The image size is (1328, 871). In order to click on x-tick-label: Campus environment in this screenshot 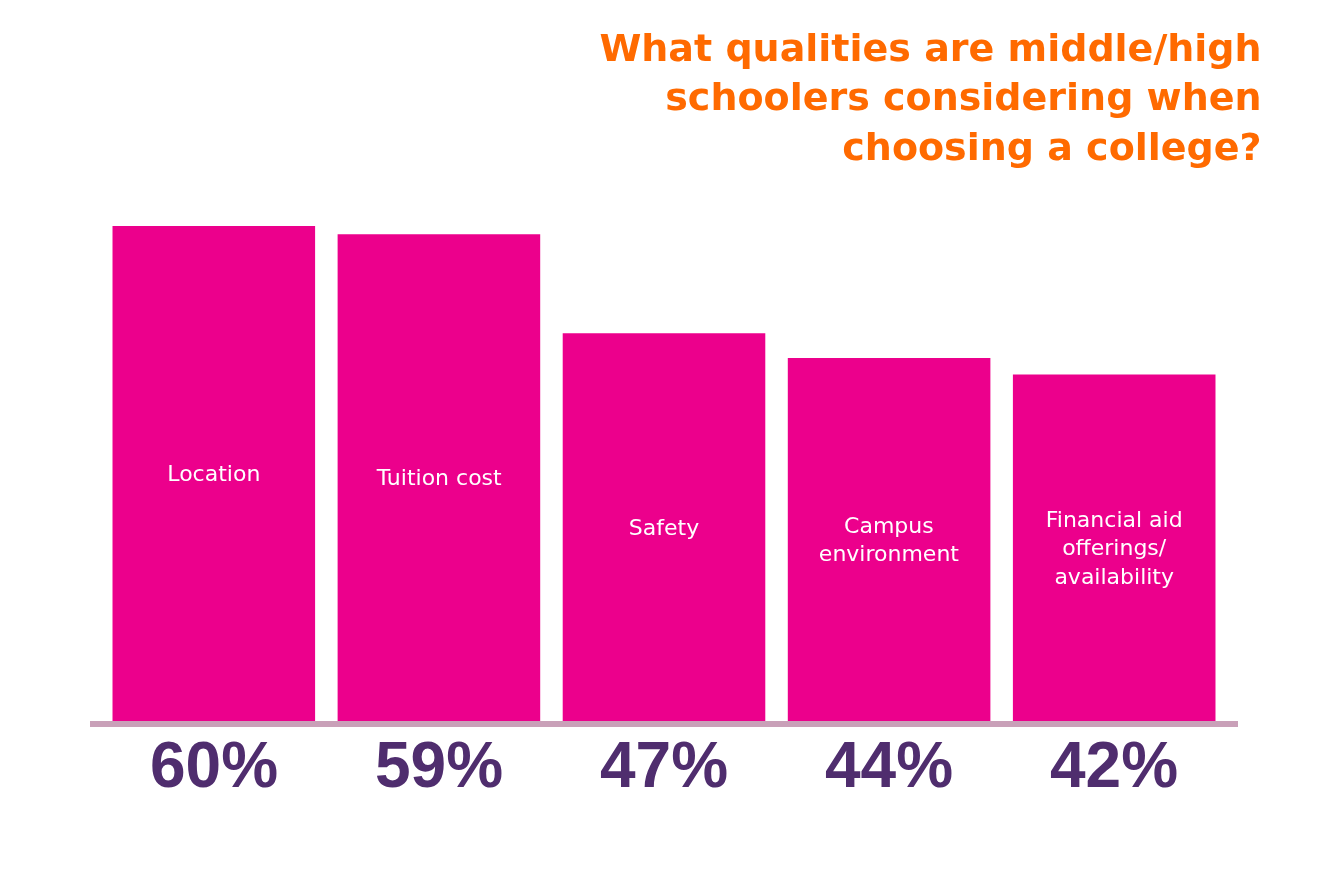, I will do `click(889, 539)`.